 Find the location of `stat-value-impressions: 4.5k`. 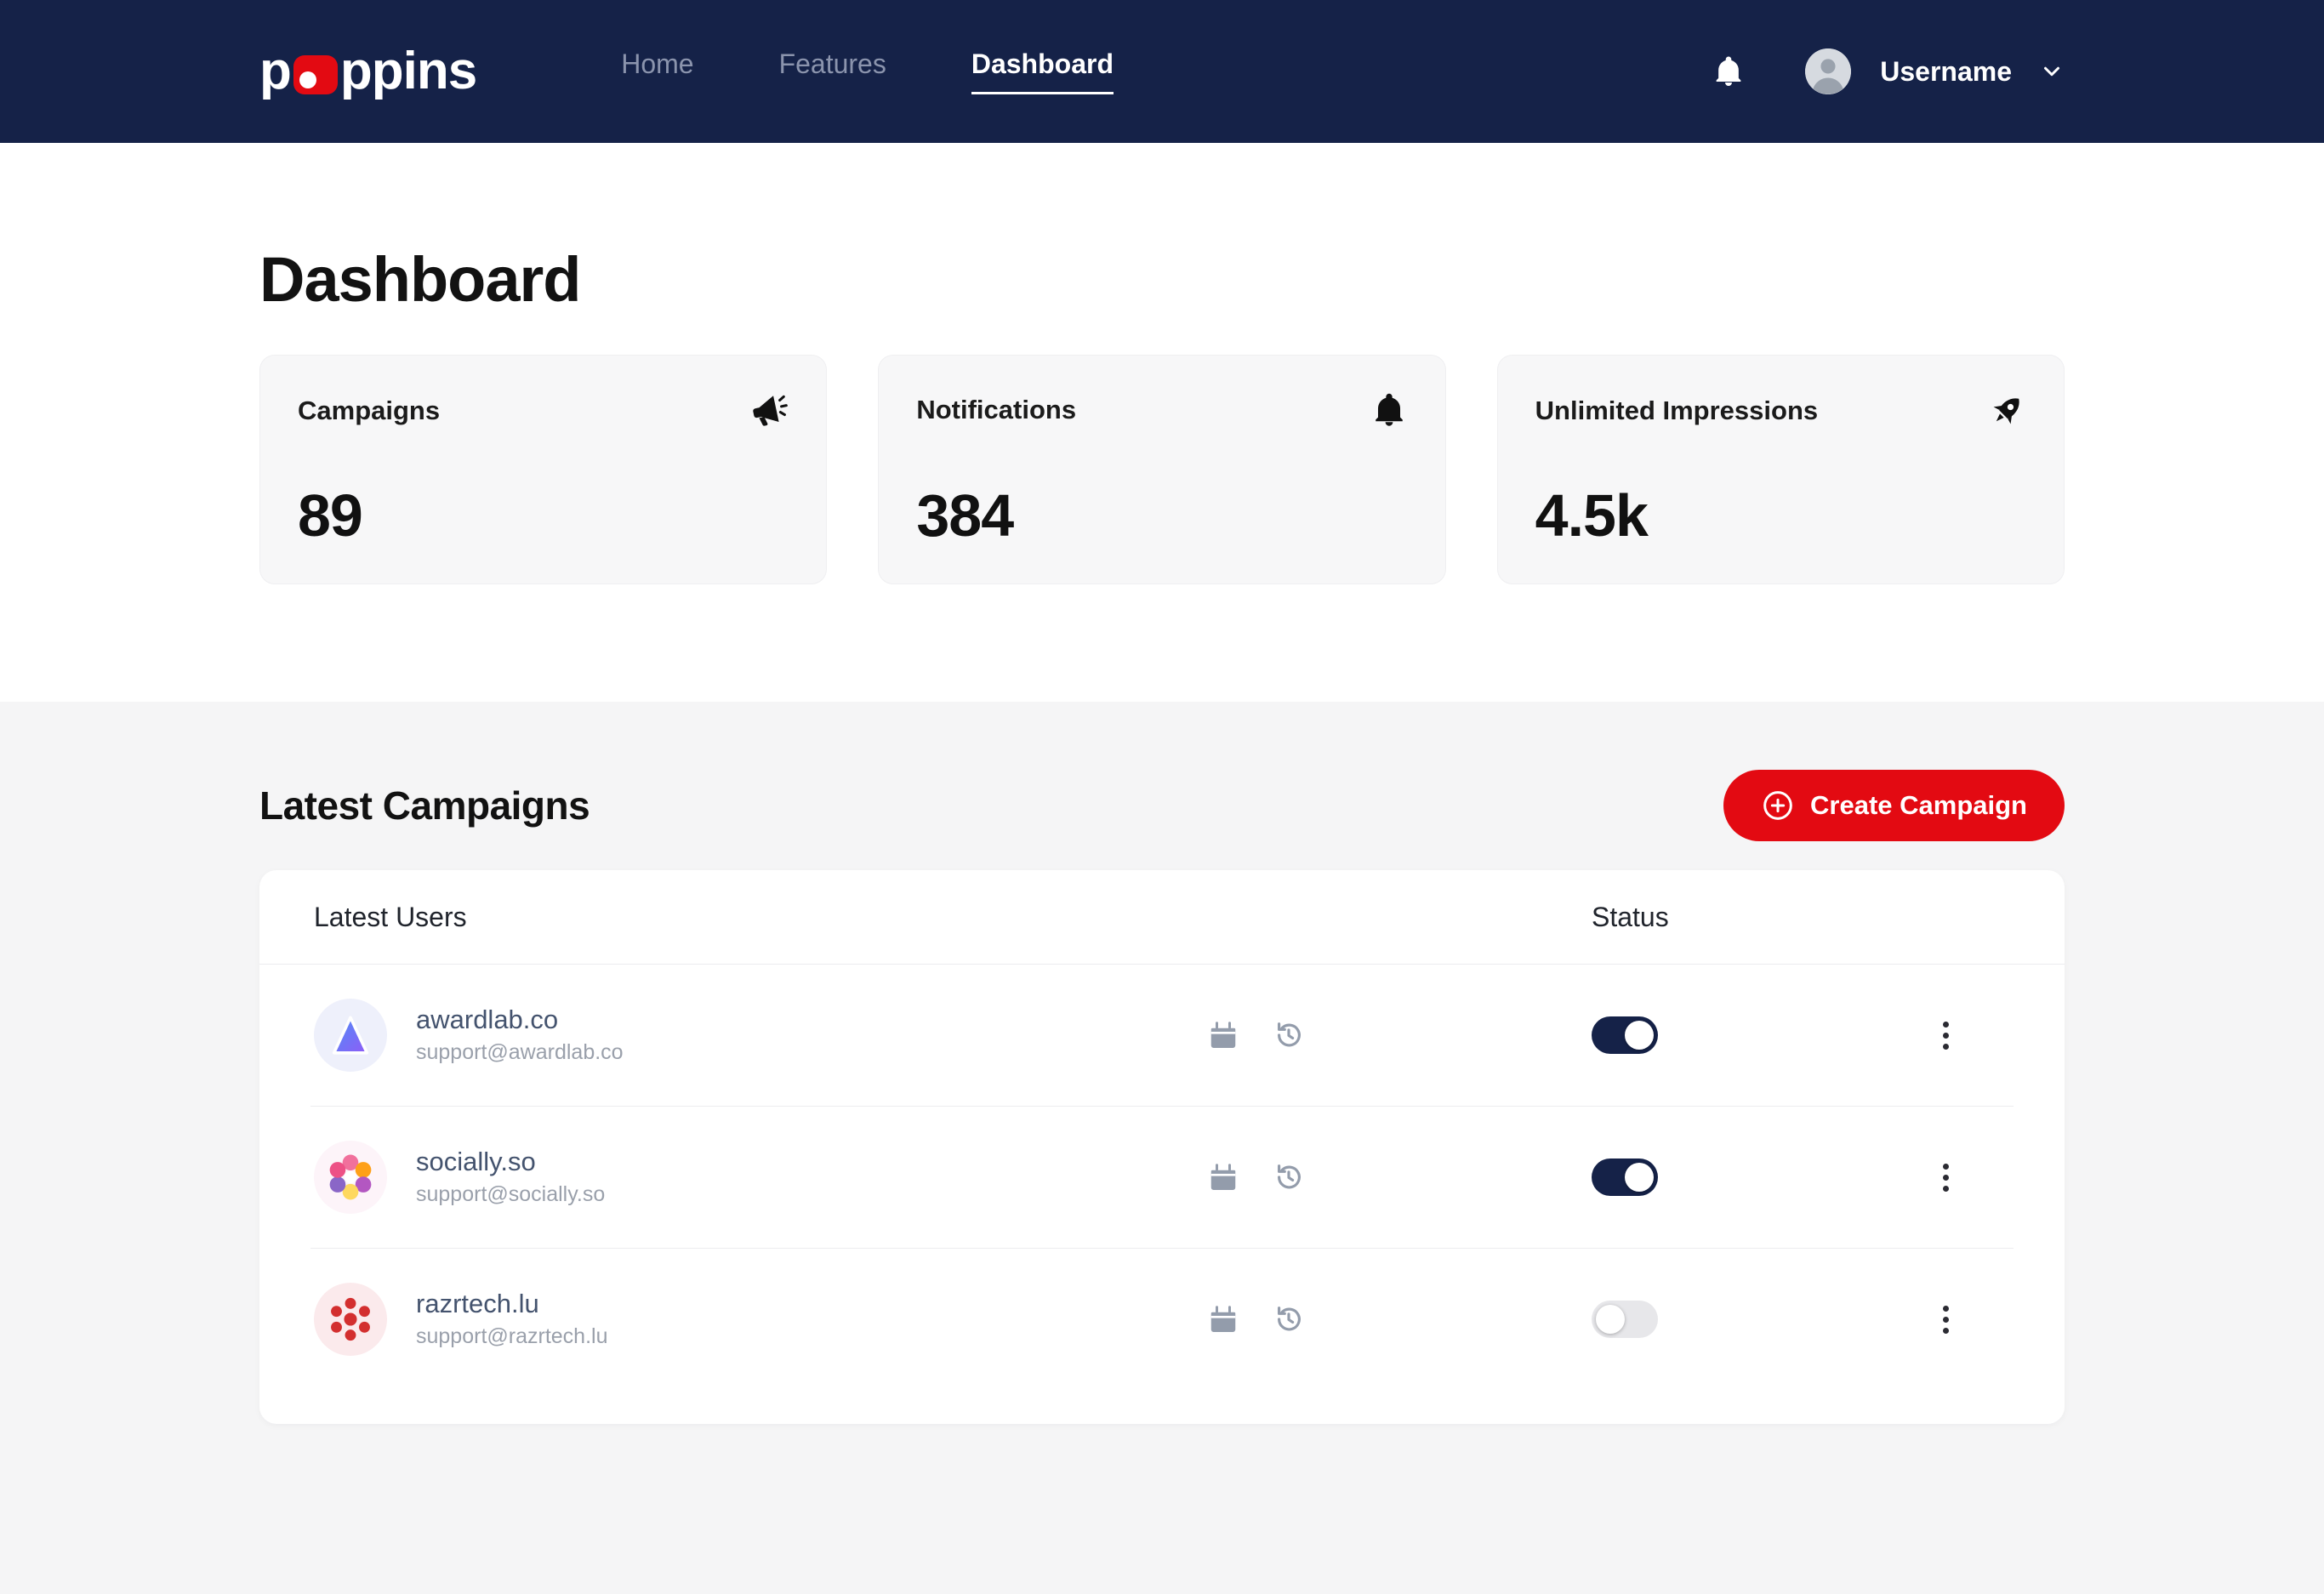

stat-value-impressions: 4.5k is located at coordinates (1592, 515).